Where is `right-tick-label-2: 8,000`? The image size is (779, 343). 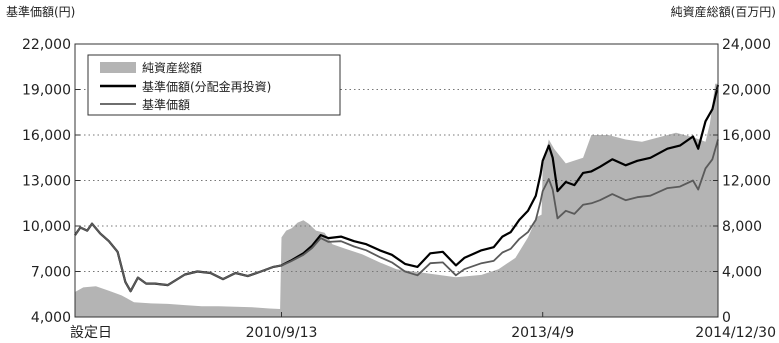 right-tick-label-2: 8,000 is located at coordinates (742, 227).